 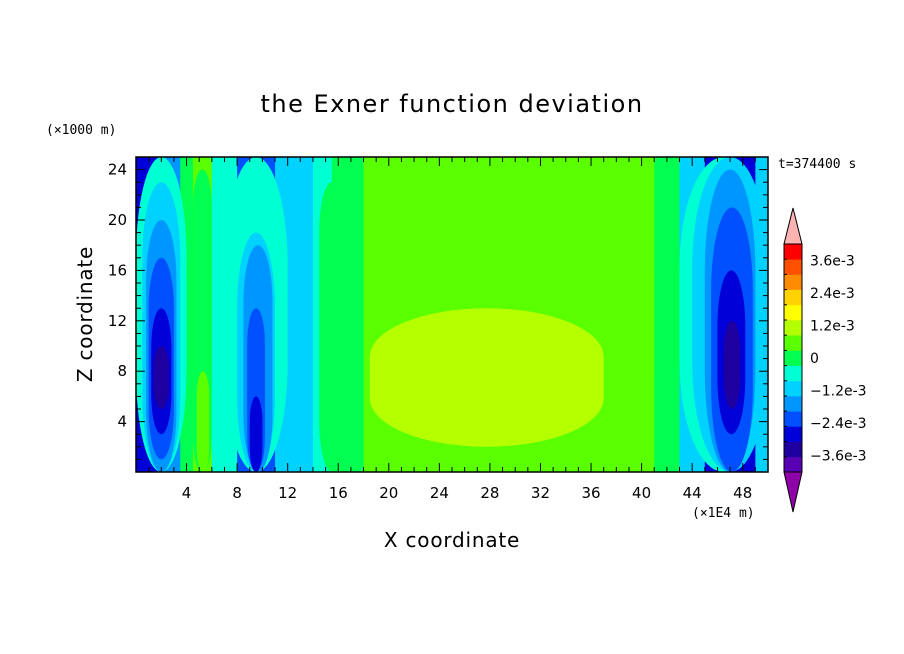 I want to click on x-tick-label: 12, so click(x=287, y=493).